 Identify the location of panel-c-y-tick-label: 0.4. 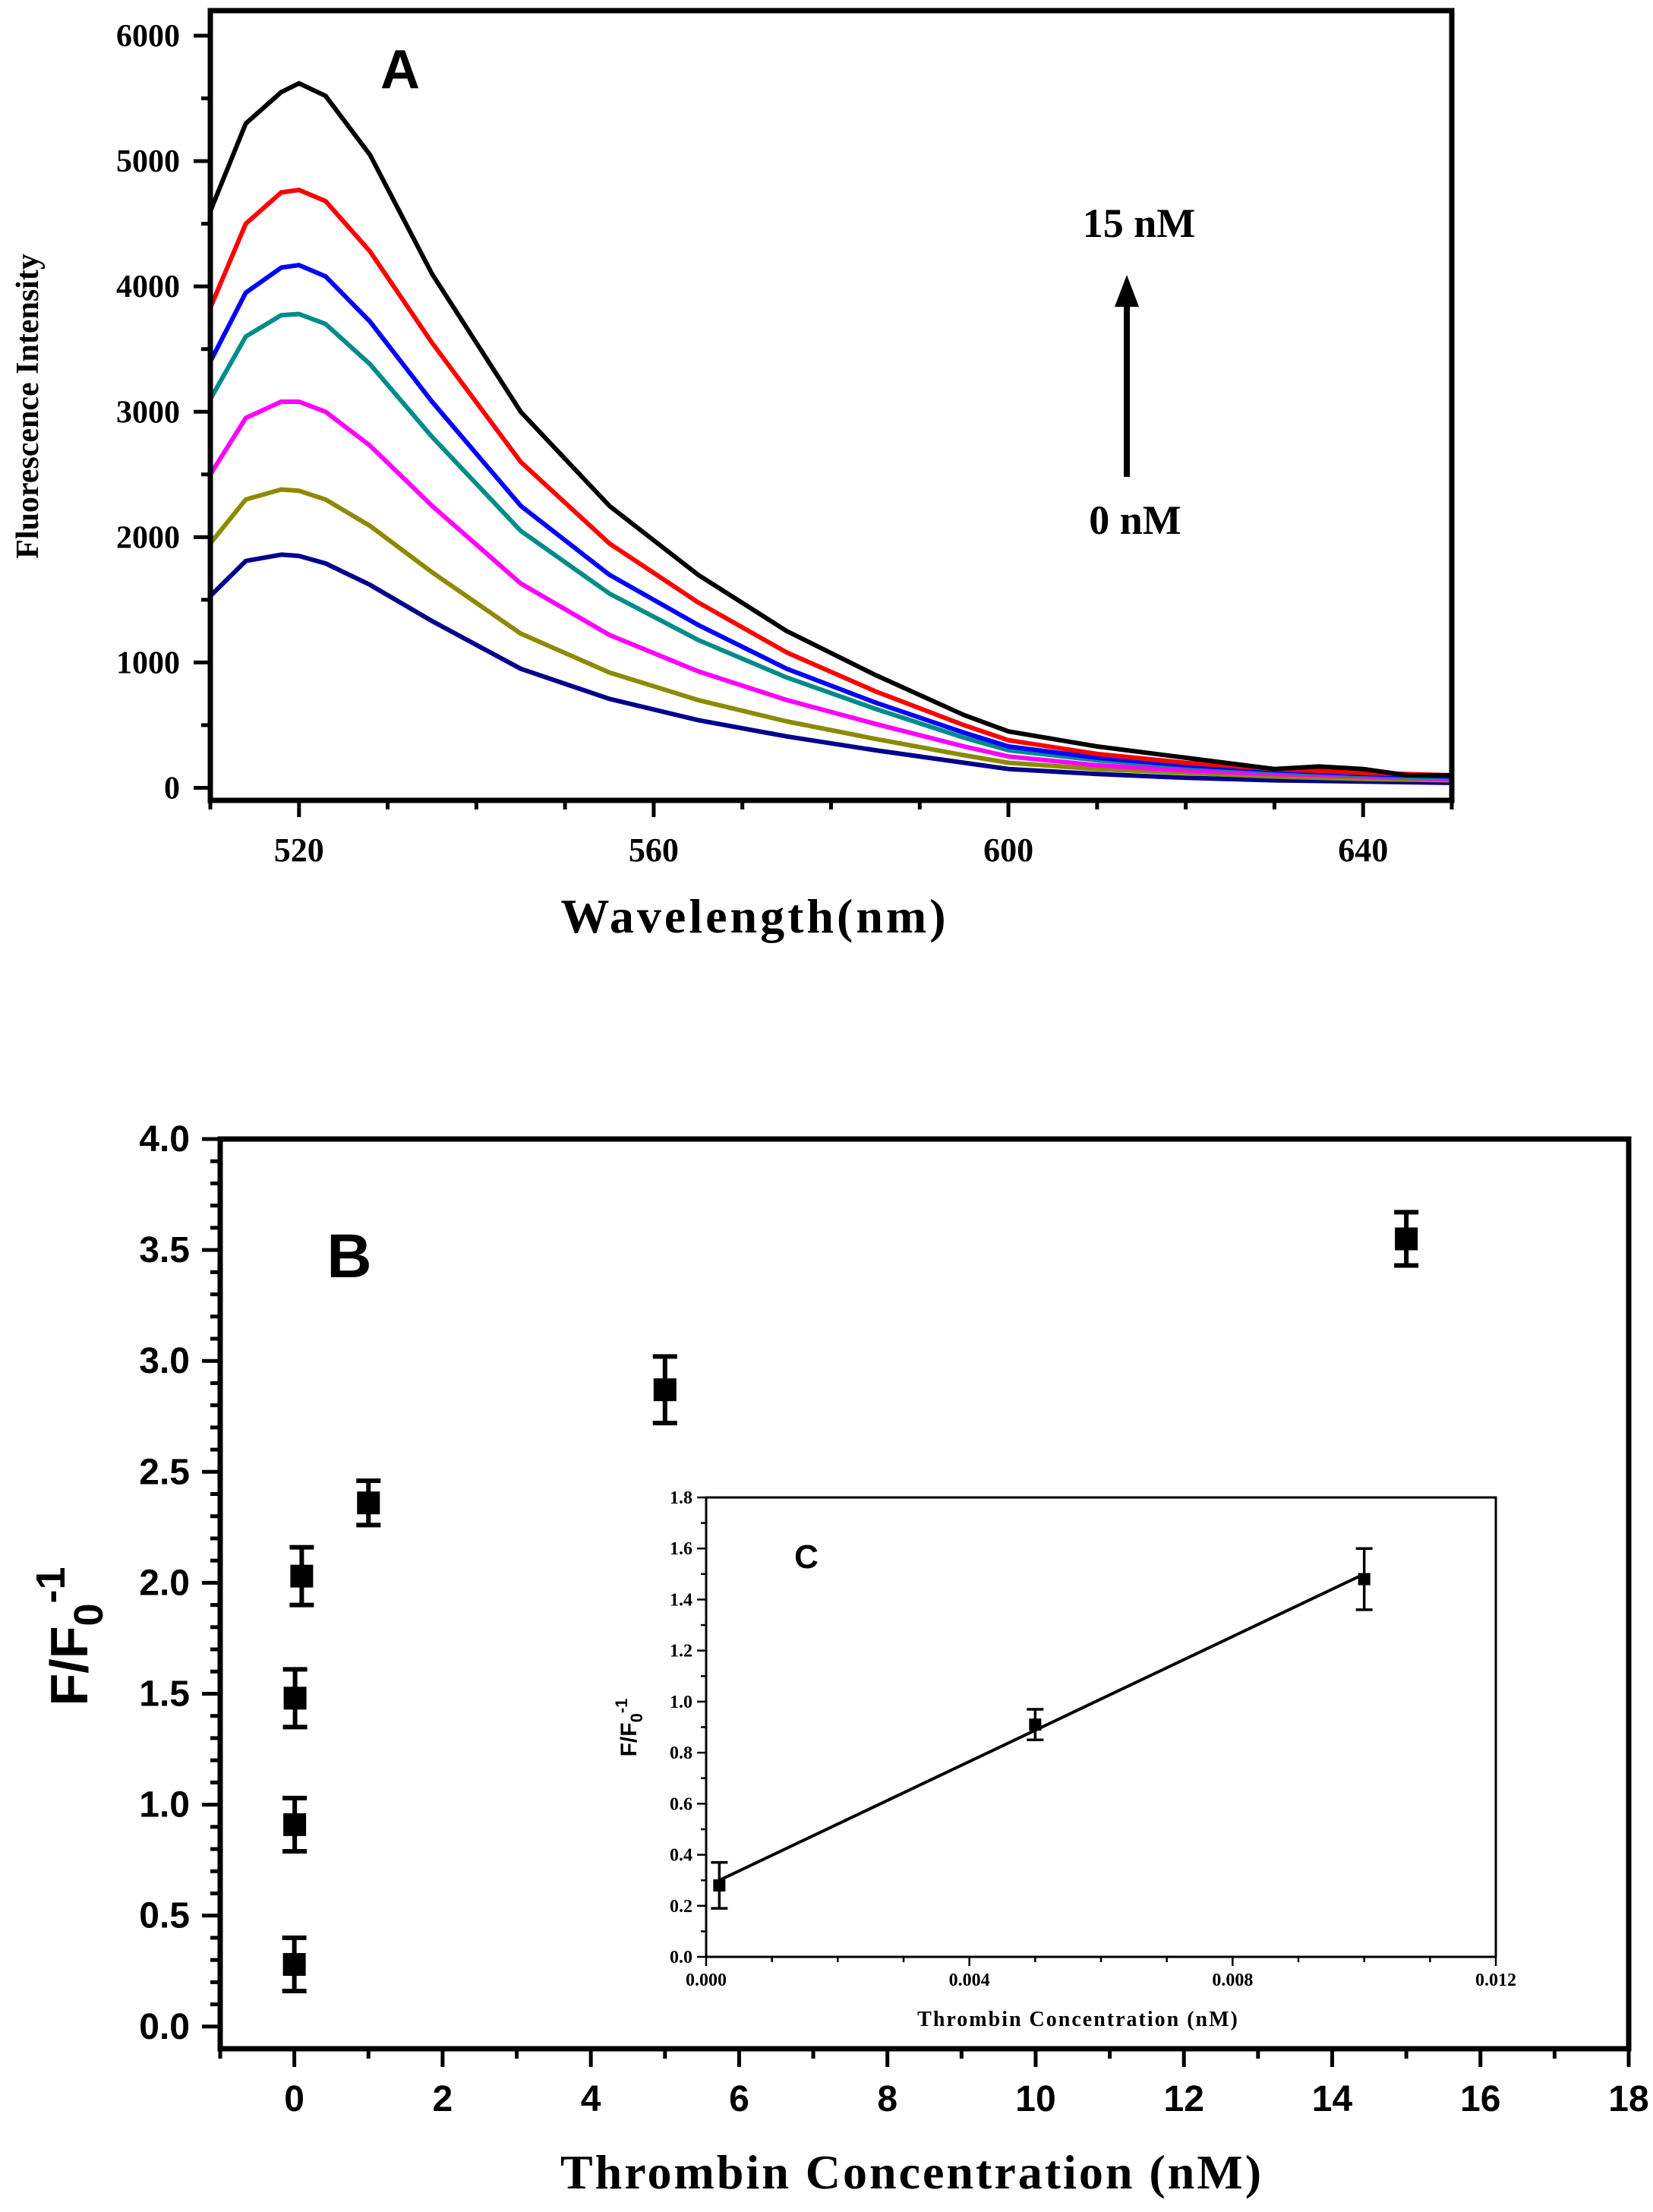
(681, 1856).